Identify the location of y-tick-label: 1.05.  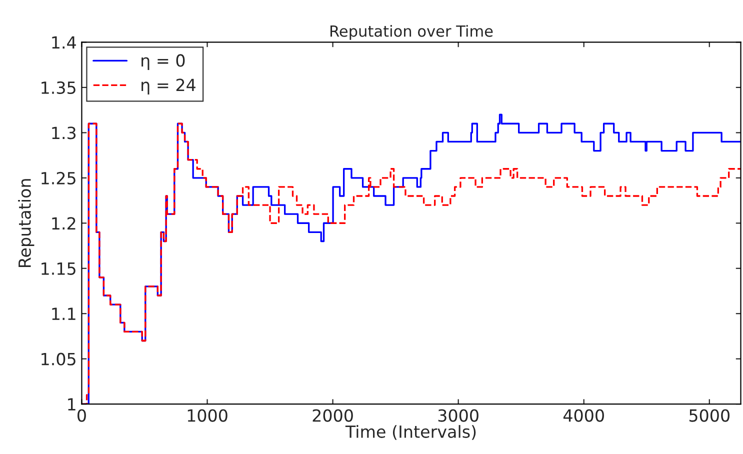
(59, 359).